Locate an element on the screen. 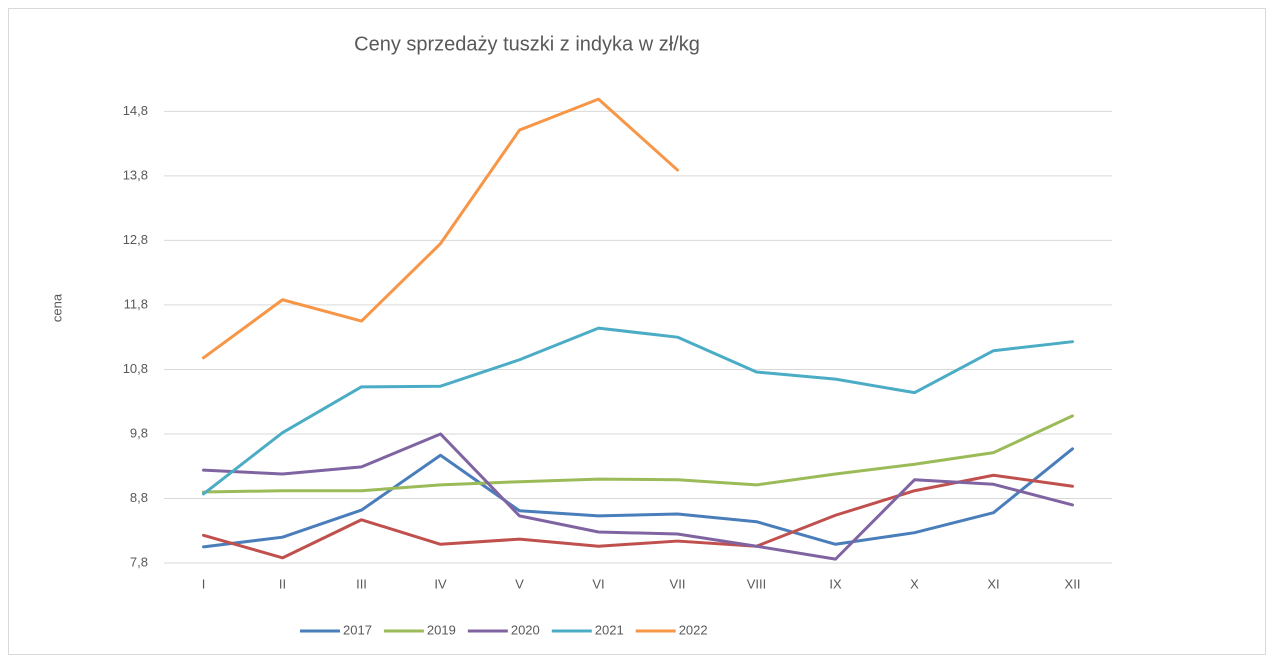  legend-label: 2019 is located at coordinates (441, 629).